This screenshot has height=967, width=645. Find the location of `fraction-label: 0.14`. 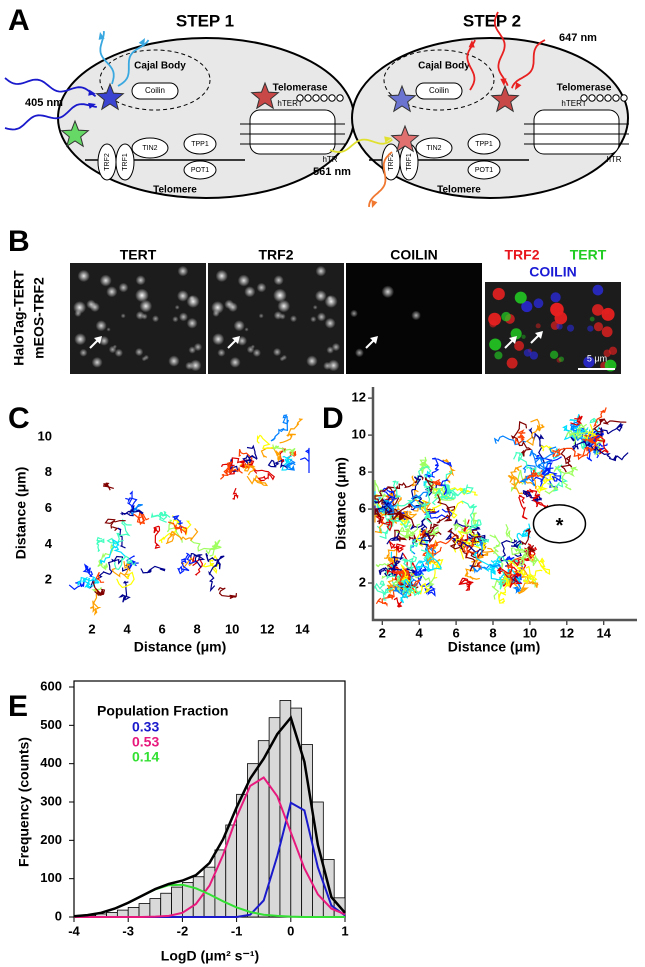

fraction-label: 0.14 is located at coordinates (145, 757).